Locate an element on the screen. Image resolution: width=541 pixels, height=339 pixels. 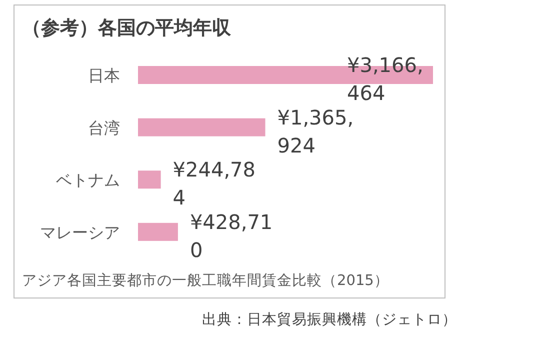
chart-title: （参考）各国の平均年収 is located at coordinates (127, 28).